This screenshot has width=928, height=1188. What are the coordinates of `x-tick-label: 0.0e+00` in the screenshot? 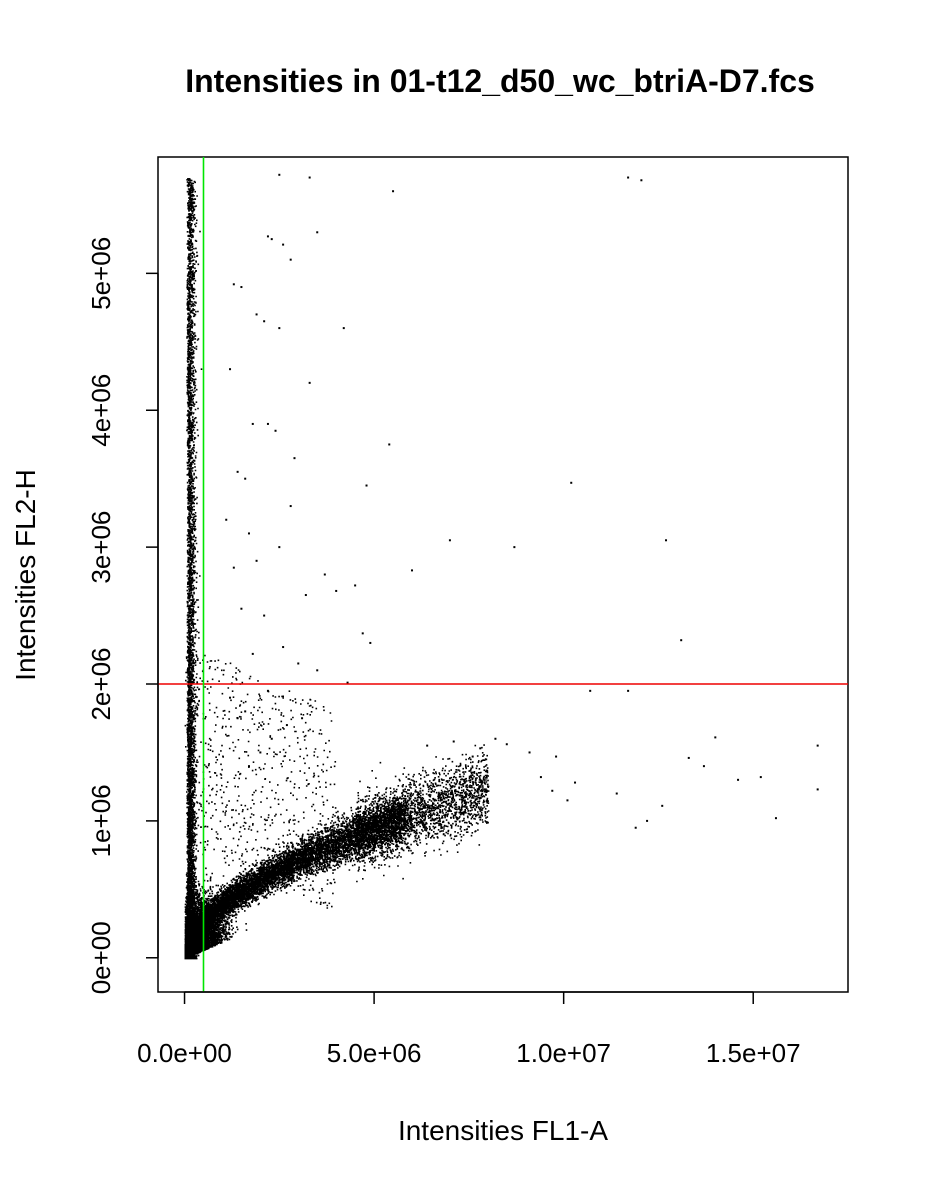 It's located at (184, 1053).